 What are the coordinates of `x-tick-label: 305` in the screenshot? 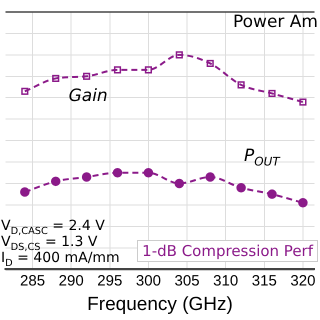 It's located at (187, 281).